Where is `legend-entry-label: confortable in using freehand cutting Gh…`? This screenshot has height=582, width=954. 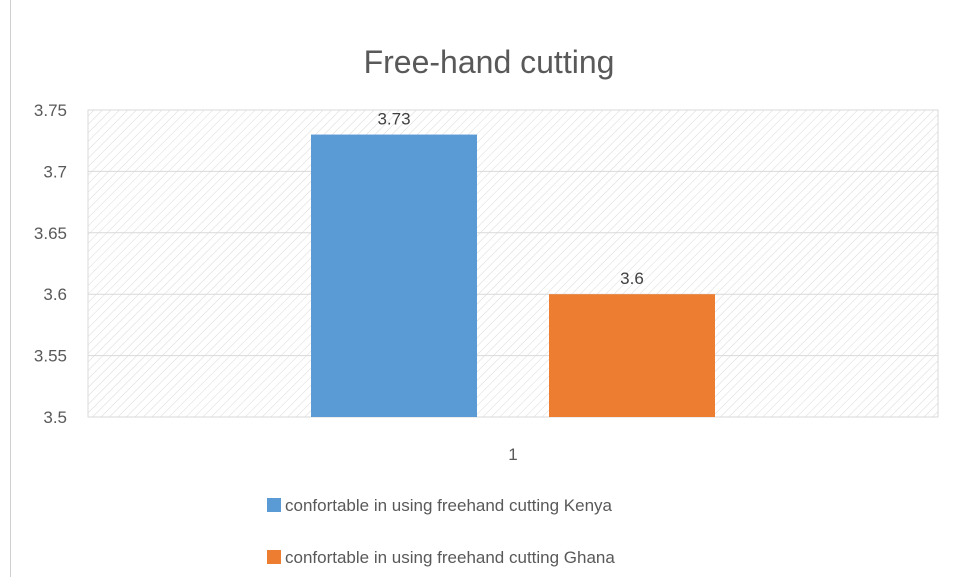
legend-entry-label: confortable in using freehand cutting Gh… is located at coordinates (450, 557).